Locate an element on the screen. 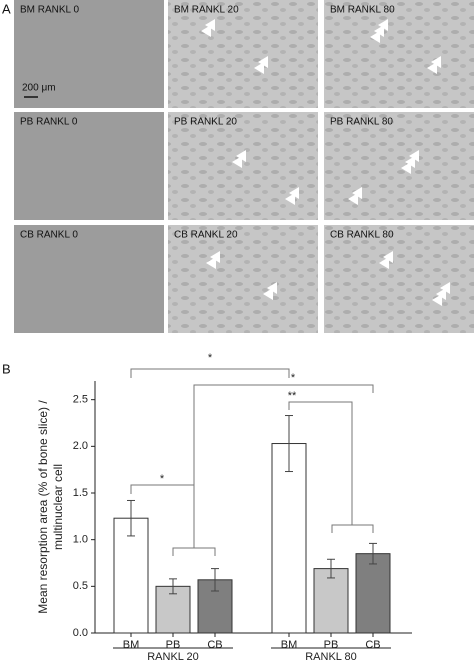 The height and width of the screenshot is (664, 474). group-label: RANKL 20 is located at coordinates (173, 657).